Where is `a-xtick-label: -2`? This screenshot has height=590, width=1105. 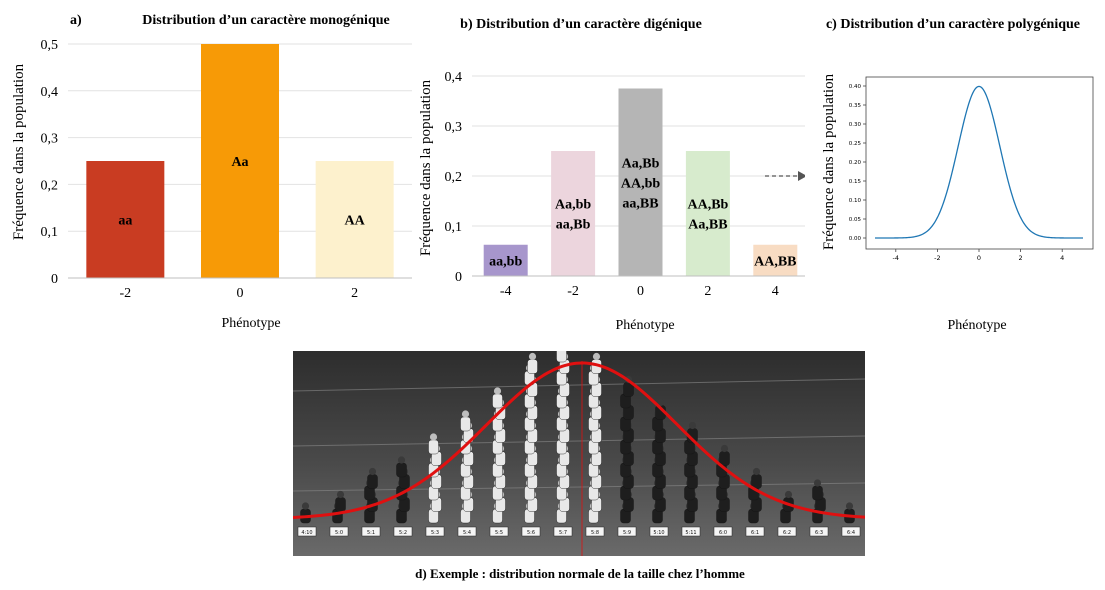
a-xtick-label: -2 is located at coordinates (125, 293).